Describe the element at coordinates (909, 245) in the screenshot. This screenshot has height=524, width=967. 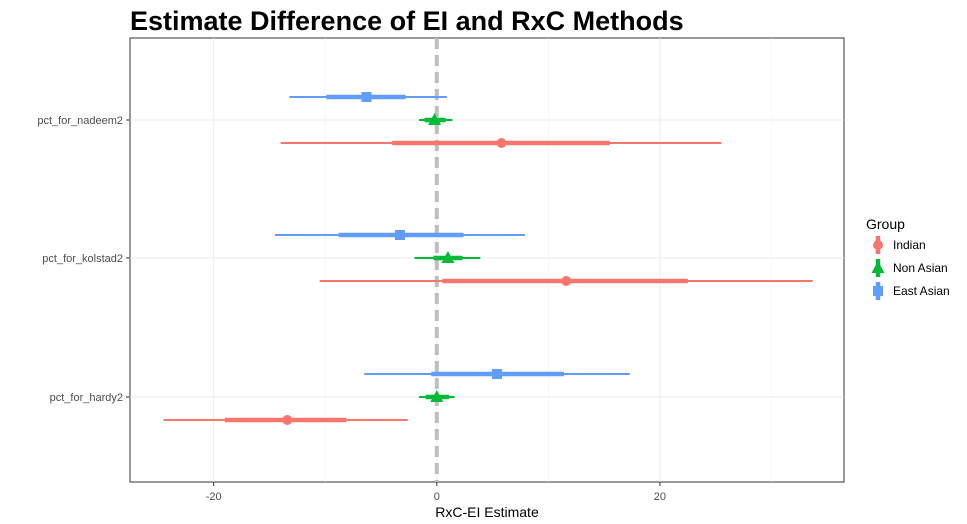
I see `legend-label-indian: Indian` at that location.